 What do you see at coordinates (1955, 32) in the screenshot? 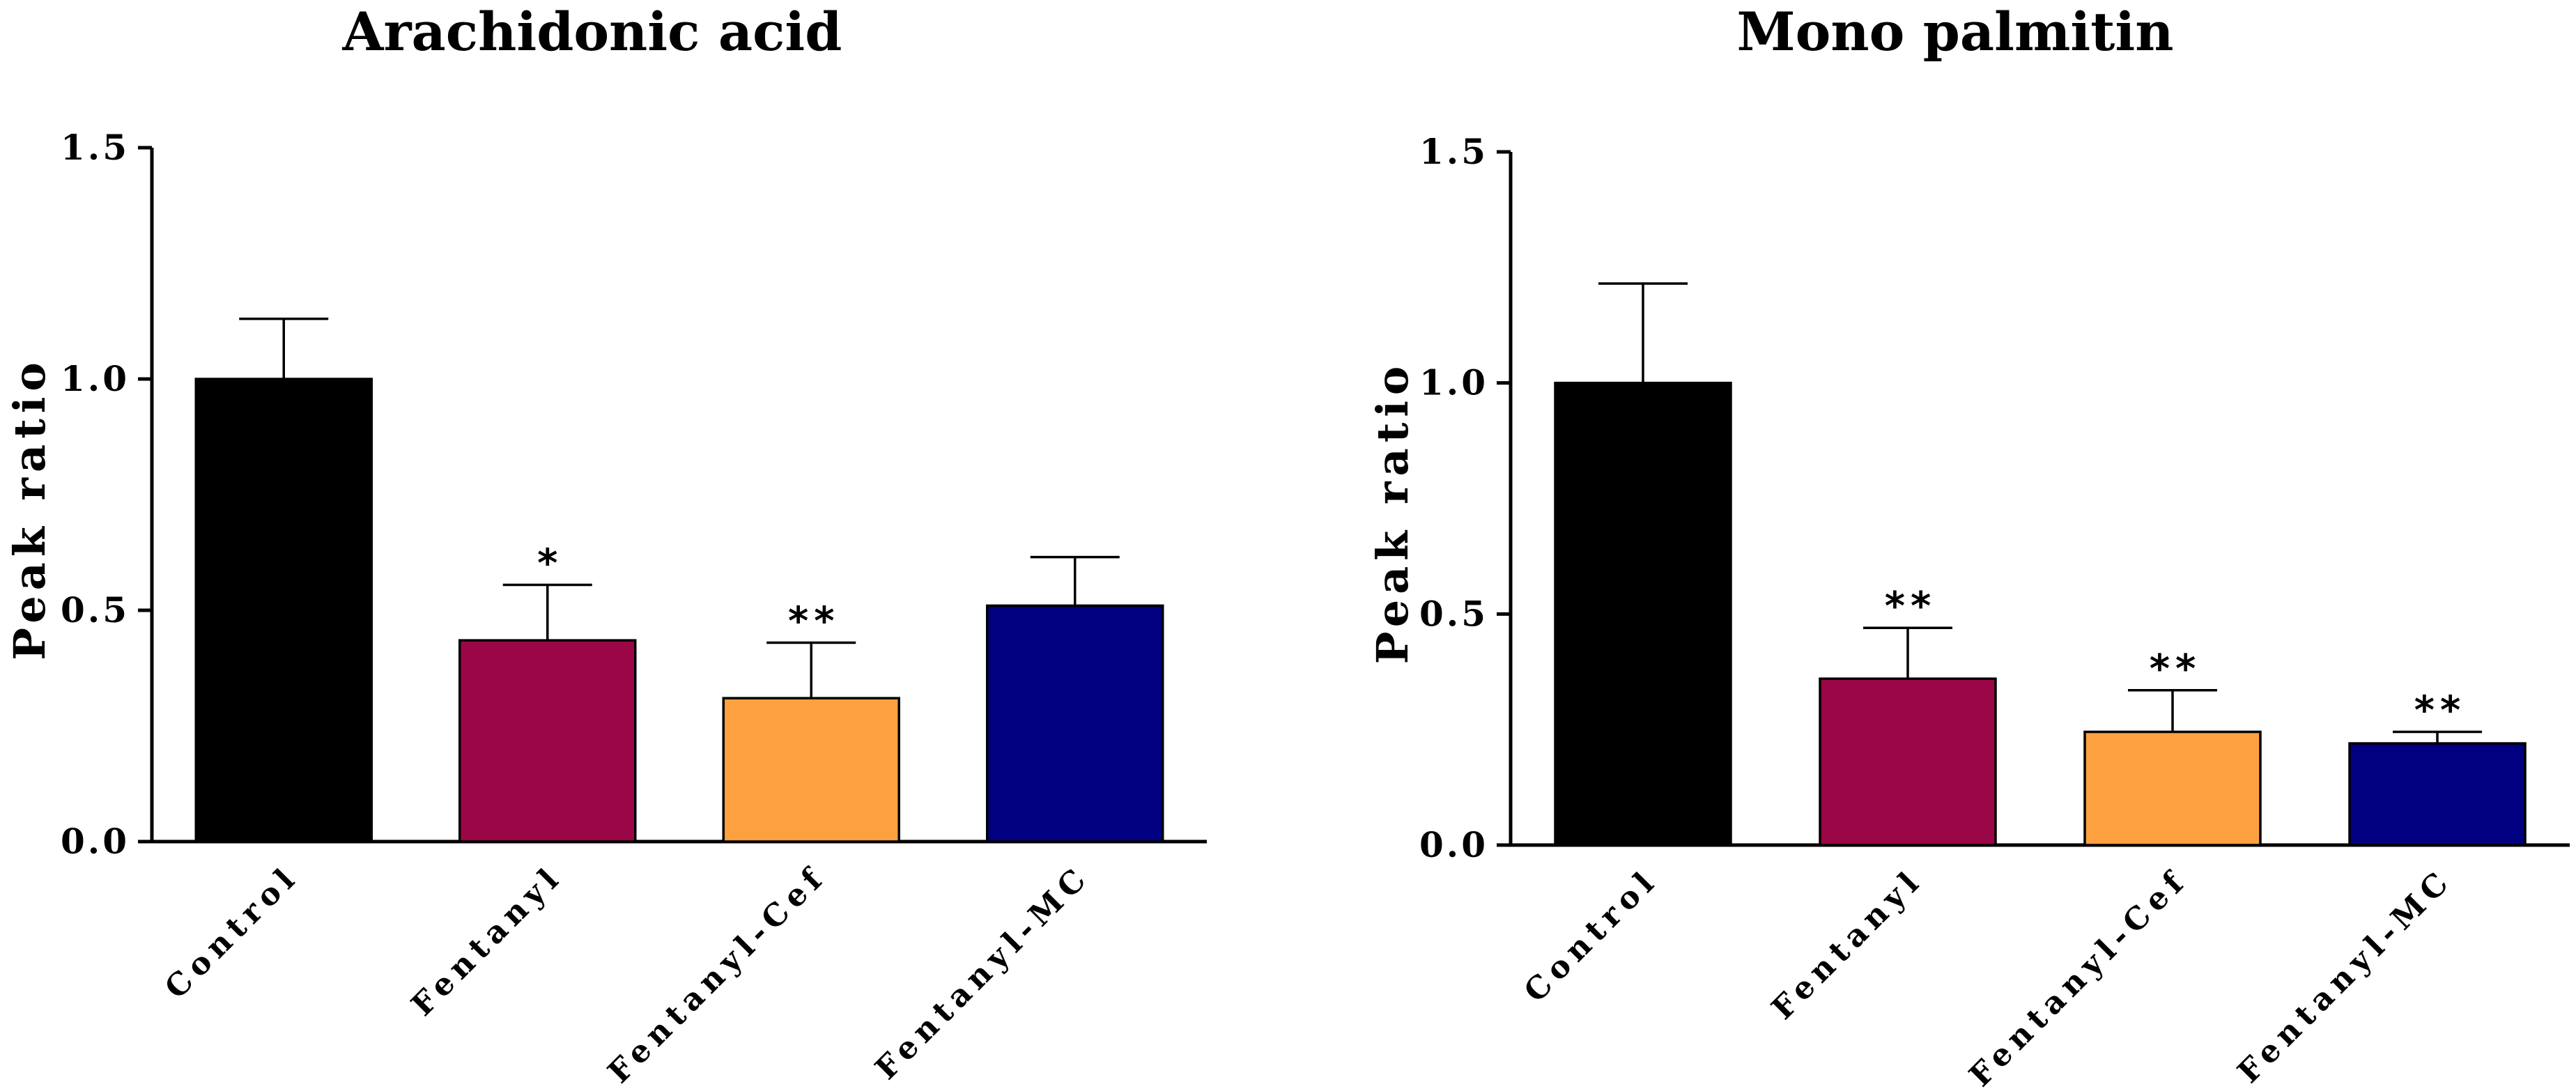
I see `chart-title: Mono palmitin` at bounding box center [1955, 32].